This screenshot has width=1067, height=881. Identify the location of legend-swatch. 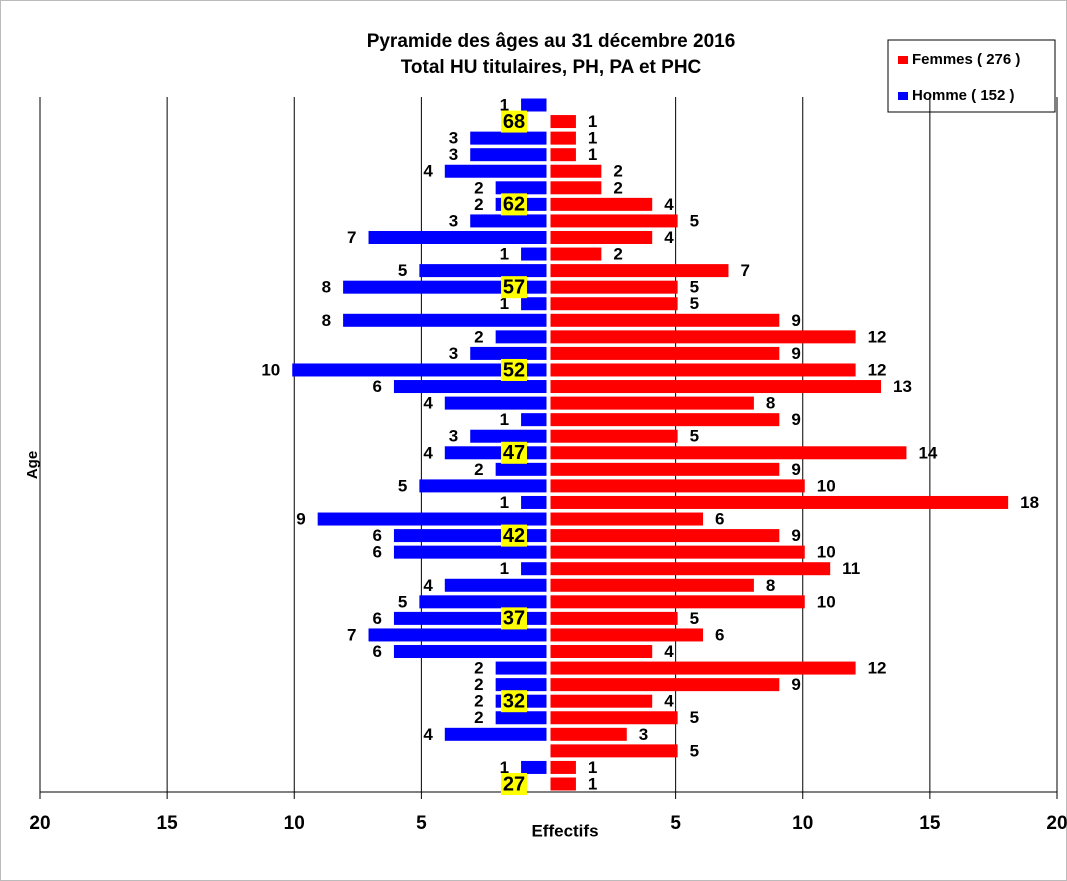
(903, 60).